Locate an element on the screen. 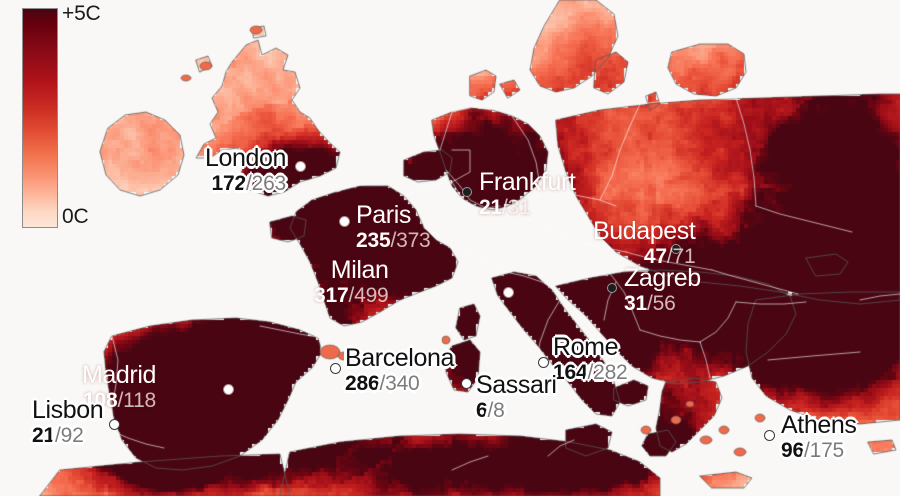 This screenshot has width=900, height=496. city-label-budapest: Budapest 47/71 is located at coordinates (644, 243).